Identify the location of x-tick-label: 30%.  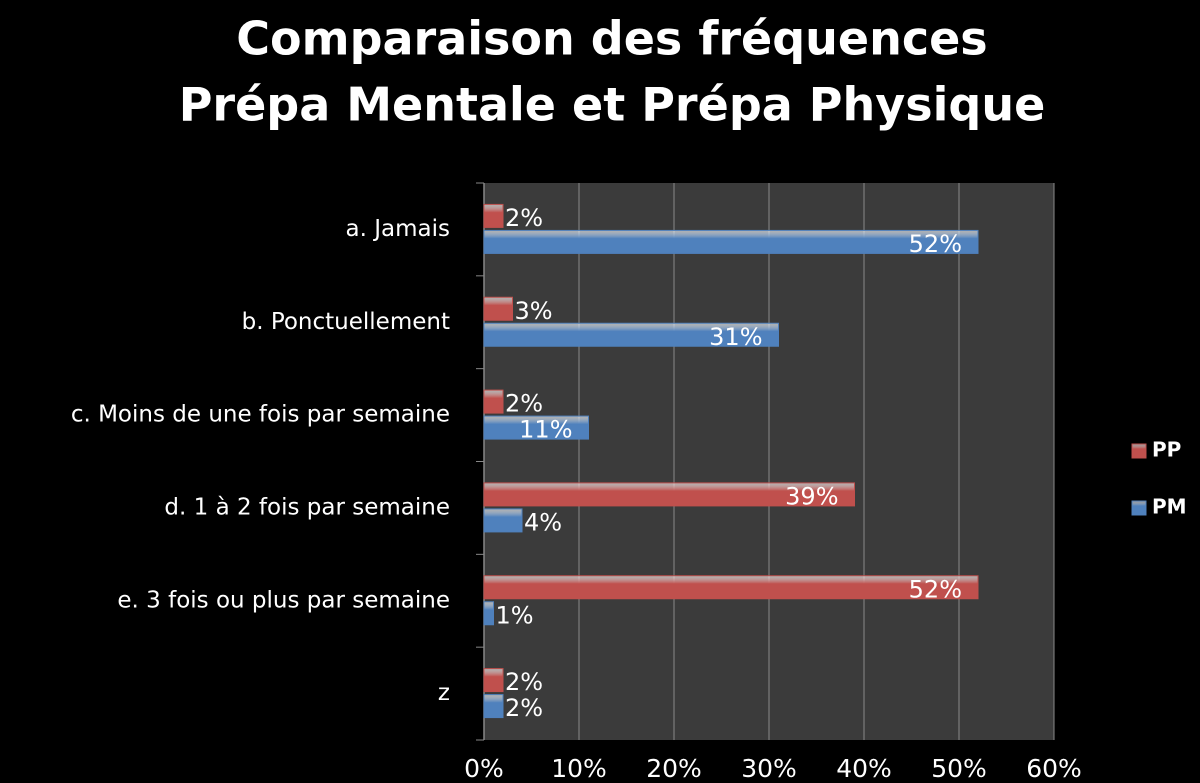
(769, 768).